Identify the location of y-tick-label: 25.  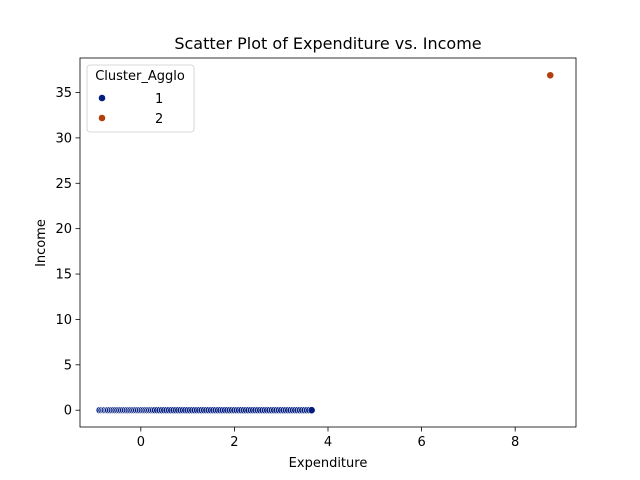
(63, 184).